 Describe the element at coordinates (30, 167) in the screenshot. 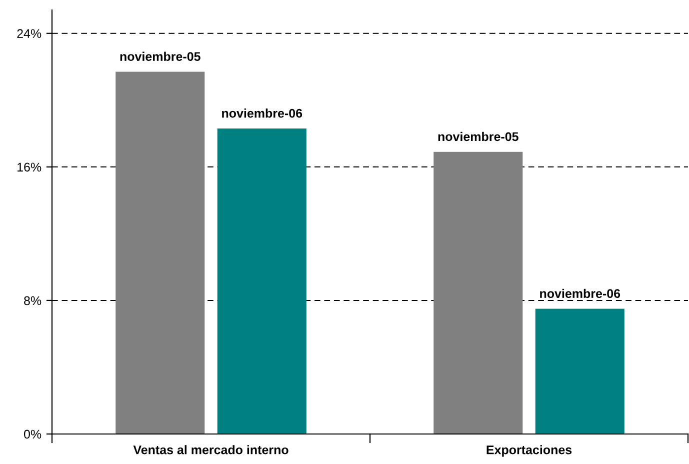

I see `y-tick-label: 16%` at that location.